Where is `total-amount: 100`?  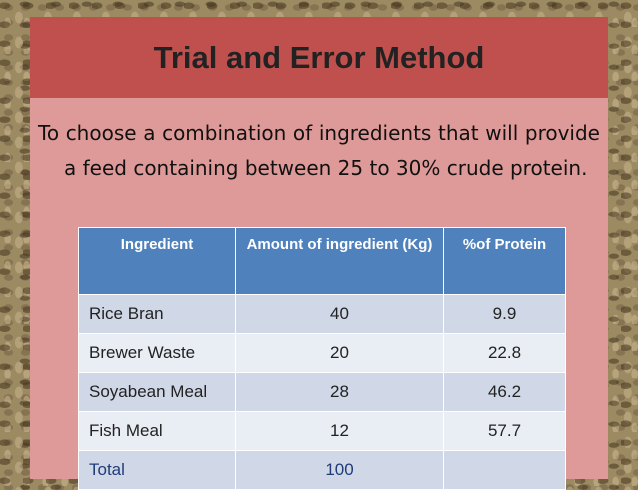 total-amount: 100 is located at coordinates (339, 470).